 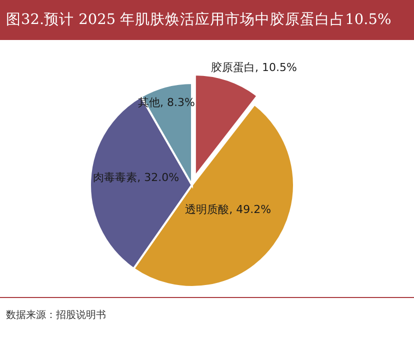 What do you see at coordinates (136, 177) in the screenshot?
I see `slice-label: 肉毒毒素, 32.0%` at bounding box center [136, 177].